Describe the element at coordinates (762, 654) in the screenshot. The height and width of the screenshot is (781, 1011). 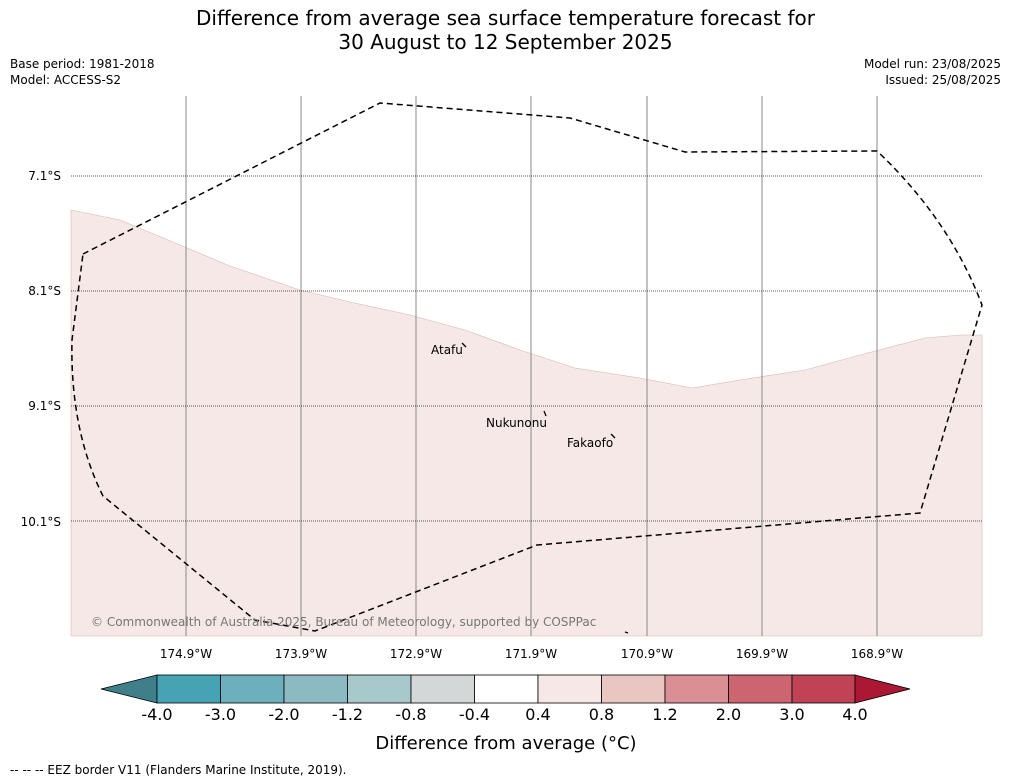
I see `lon-label: 169.9°W` at that location.